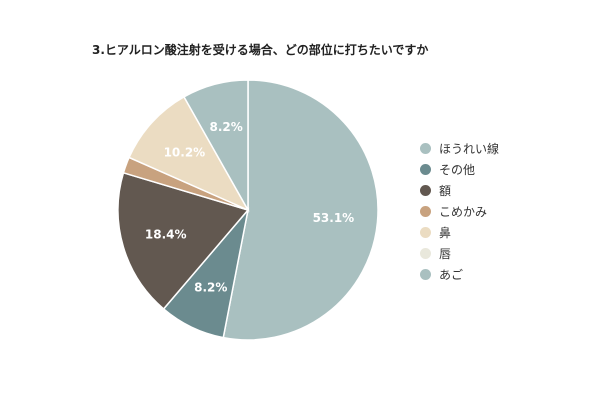 The image size is (600, 400). I want to click on pie-data-label: 53.1%, so click(334, 218).